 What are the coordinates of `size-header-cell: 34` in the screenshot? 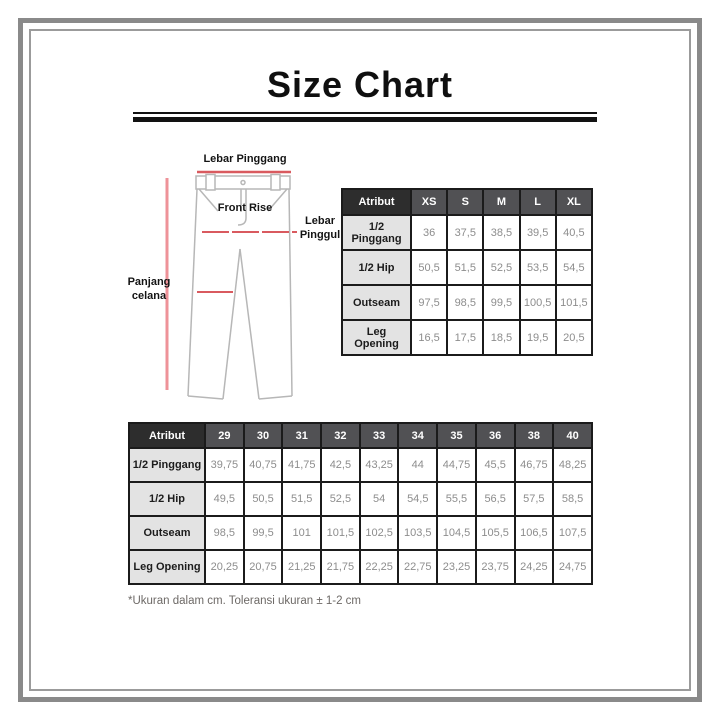 It's located at (418, 435).